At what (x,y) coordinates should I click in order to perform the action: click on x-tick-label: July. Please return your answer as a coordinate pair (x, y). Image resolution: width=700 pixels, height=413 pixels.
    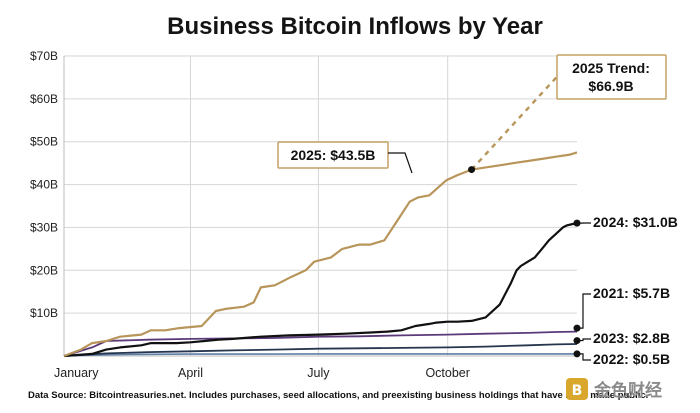
    Looking at the image, I should click on (318, 373).